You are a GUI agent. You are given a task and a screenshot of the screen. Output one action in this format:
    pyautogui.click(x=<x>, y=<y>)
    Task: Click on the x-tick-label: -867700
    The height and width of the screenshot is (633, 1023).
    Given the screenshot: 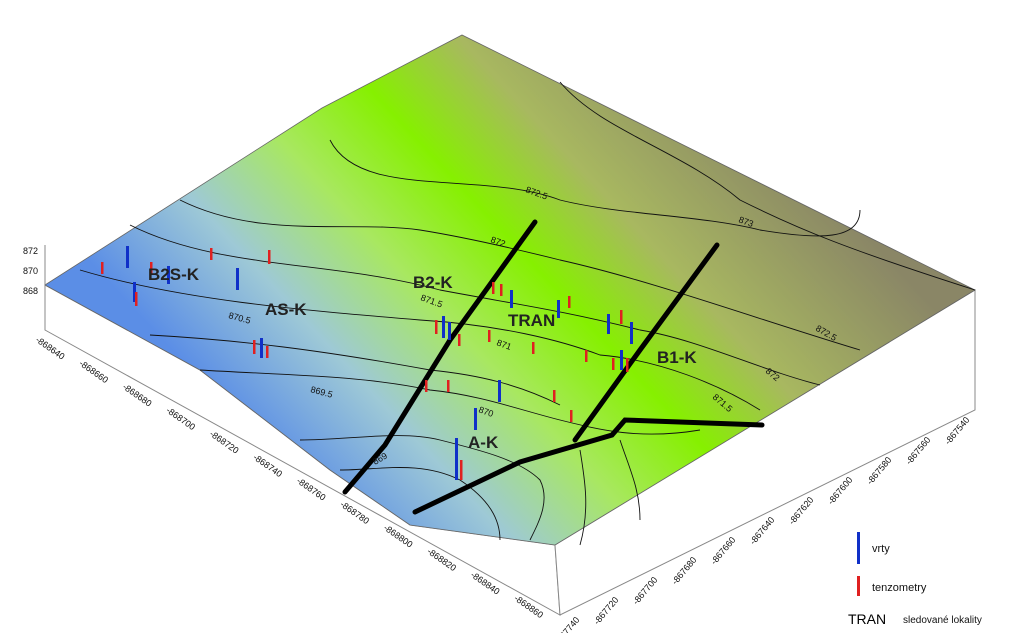 What is the action you would take?
    pyautogui.click(x=645, y=591)
    